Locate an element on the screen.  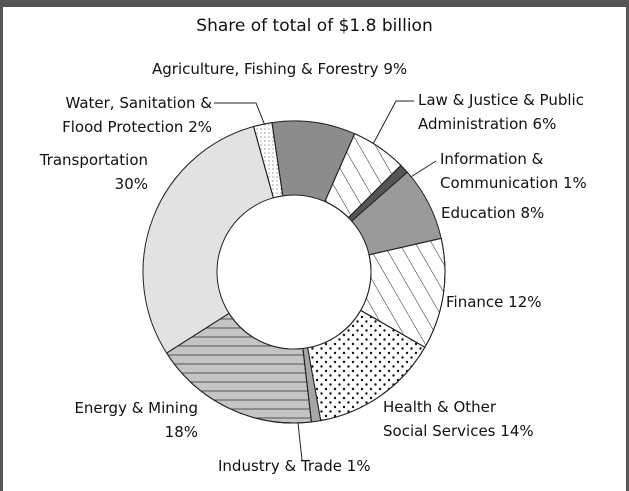
category-label: Industry & Trade is located at coordinates (280, 466).